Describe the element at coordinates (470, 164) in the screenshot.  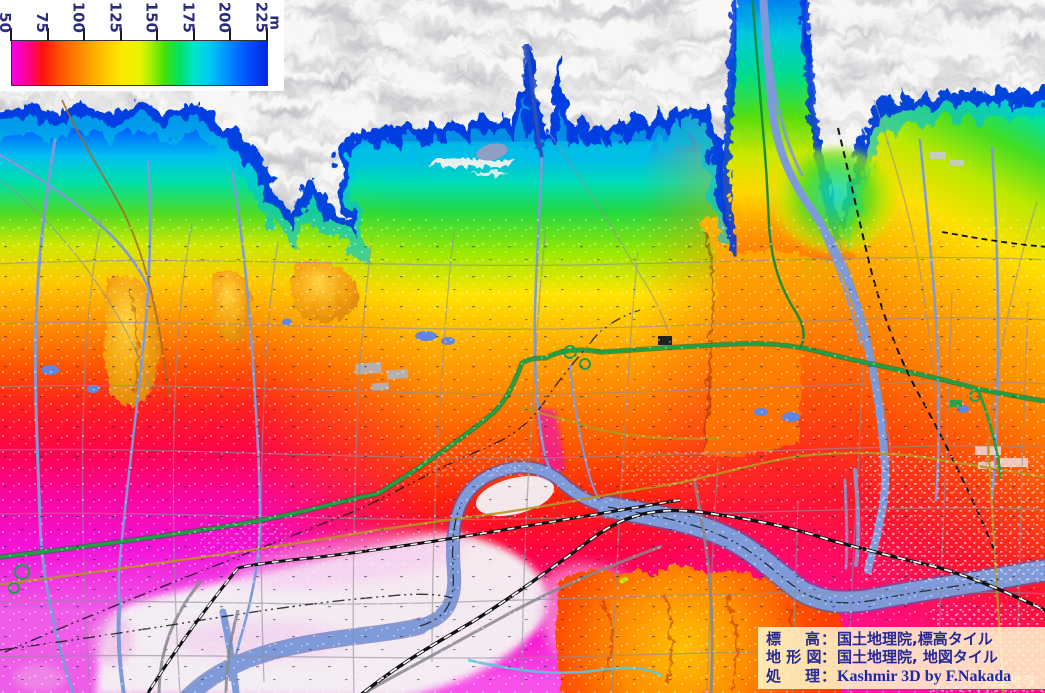
I see `ridge-remnants` at that location.